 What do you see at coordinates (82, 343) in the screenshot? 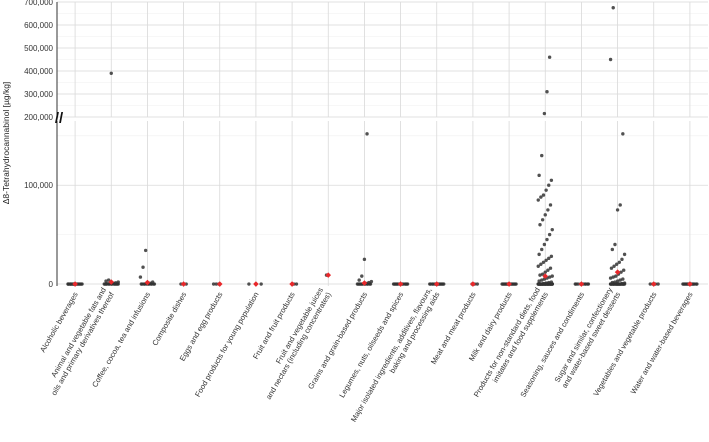
I see `x-category-label-line: oils and primary derivatives thereof` at bounding box center [82, 343].